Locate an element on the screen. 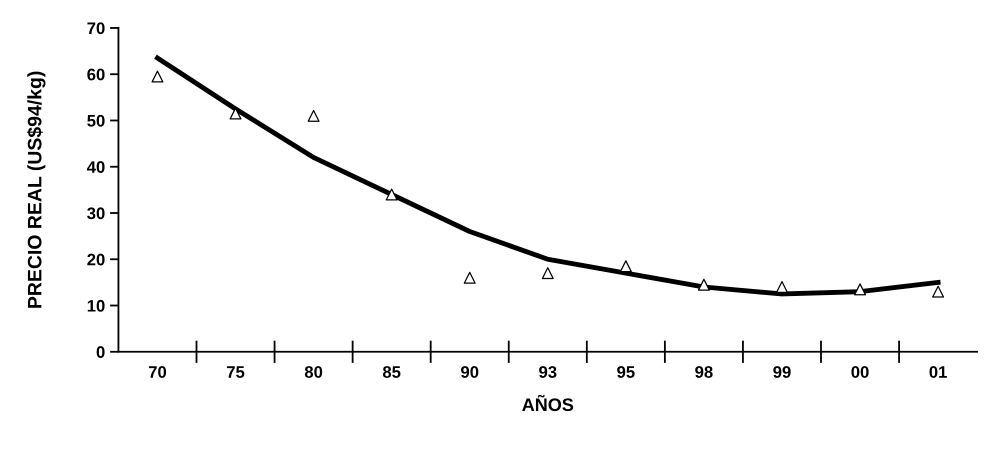  x-tick-label: 93 is located at coordinates (547, 372).